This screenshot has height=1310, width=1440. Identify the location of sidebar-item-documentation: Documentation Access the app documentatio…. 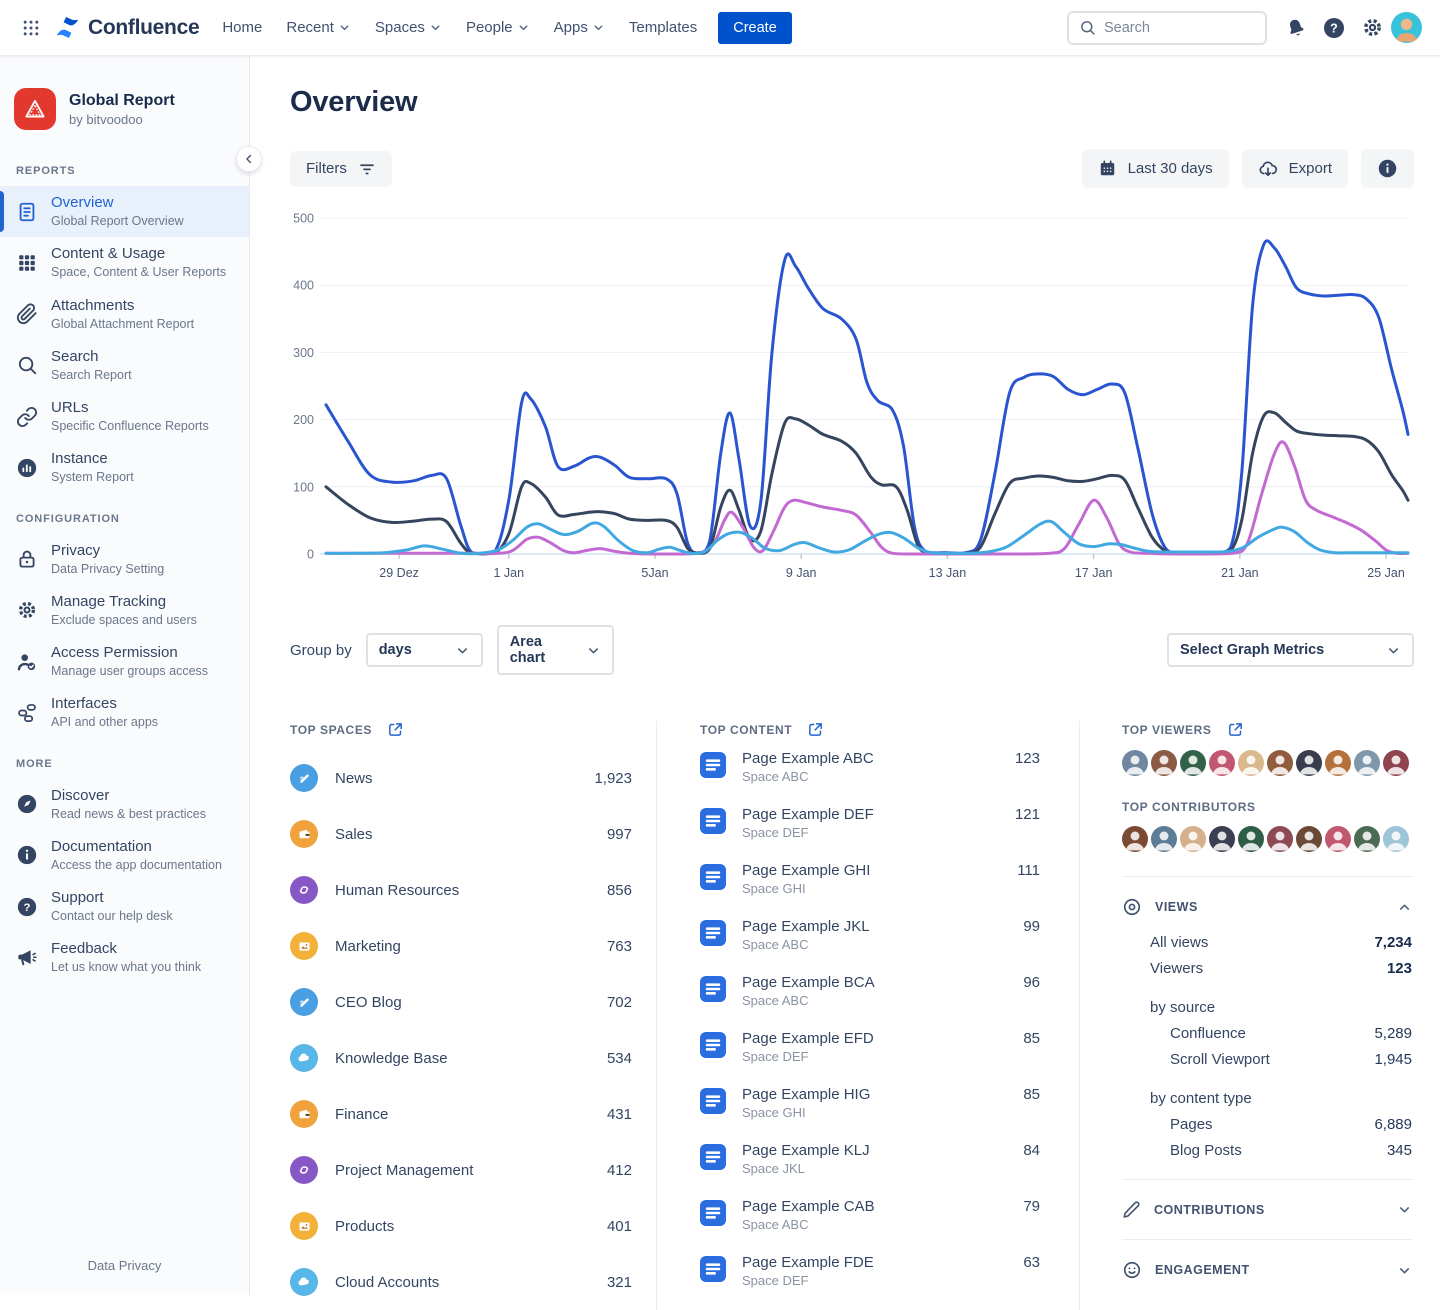
(124, 855).